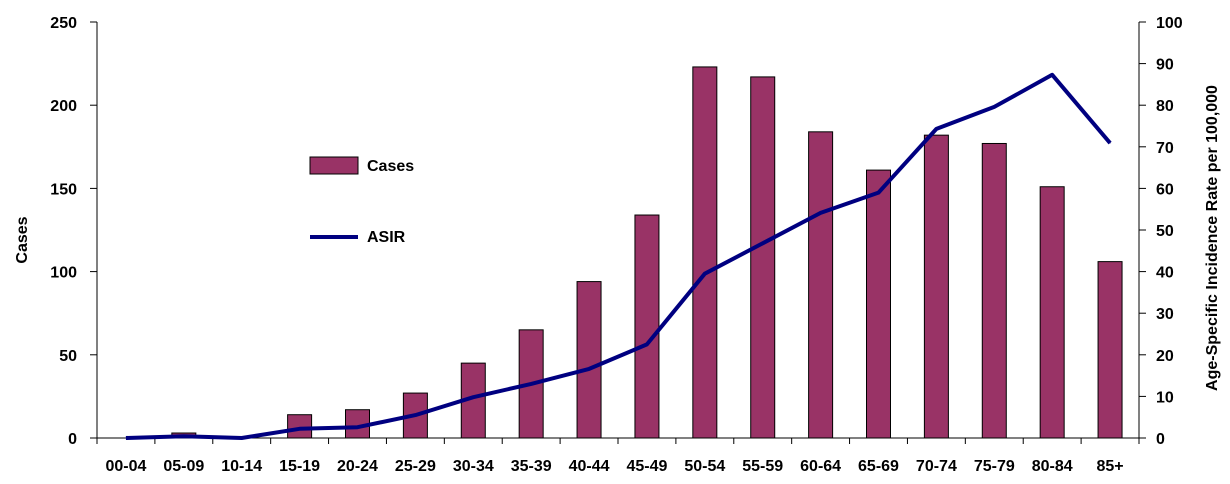 This screenshot has width=1230, height=484. What do you see at coordinates (589, 466) in the screenshot?
I see `x-tick-label: 40-44` at bounding box center [589, 466].